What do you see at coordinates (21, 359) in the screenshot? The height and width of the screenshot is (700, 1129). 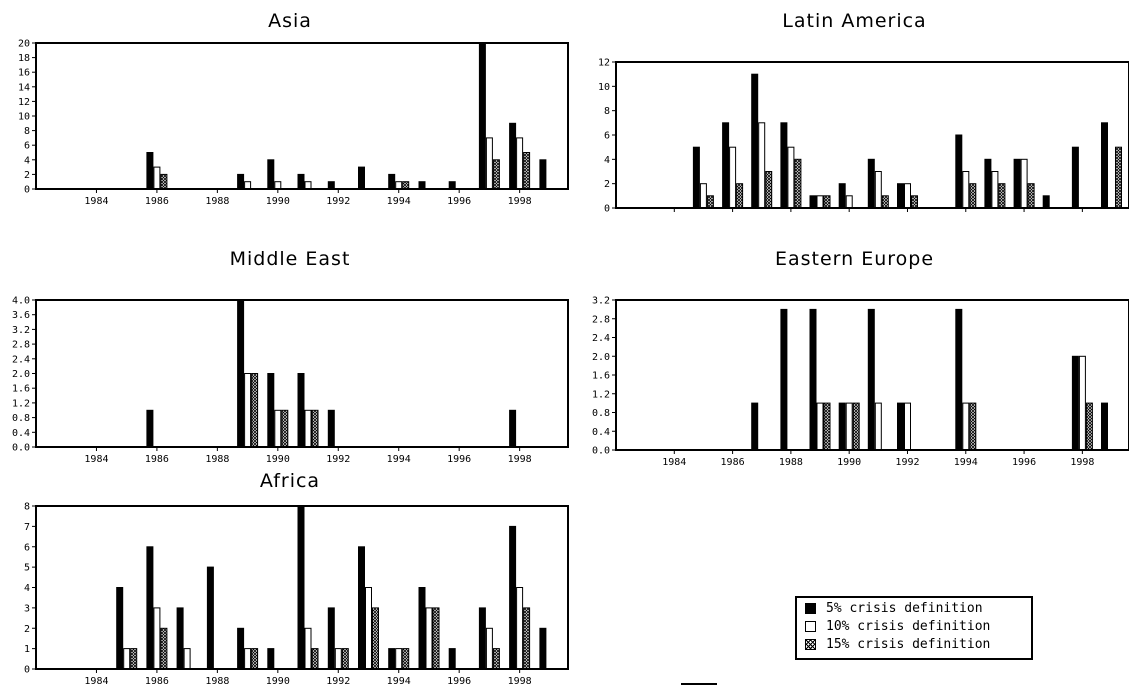 I see `y-tick-label: 2.4` at bounding box center [21, 359].